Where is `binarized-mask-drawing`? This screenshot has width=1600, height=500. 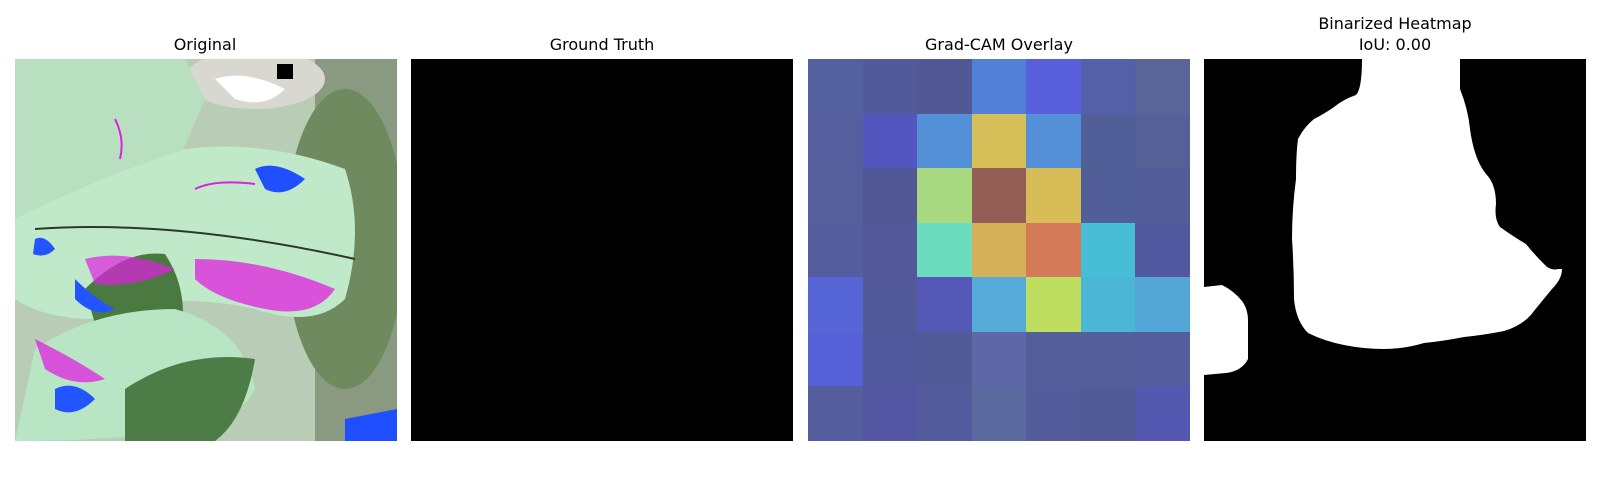
binarized-mask-drawing is located at coordinates (1383, 217).